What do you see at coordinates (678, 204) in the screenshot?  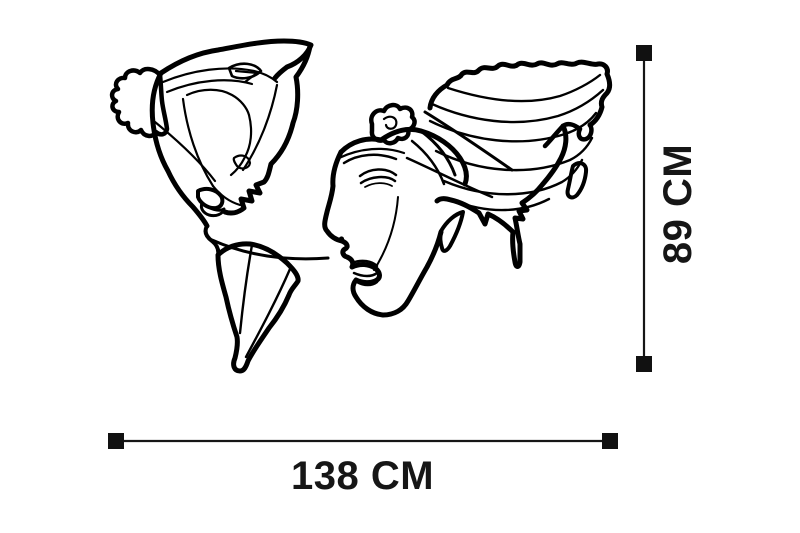 I see `height-dimension-label: 89 CM` at bounding box center [678, 204].